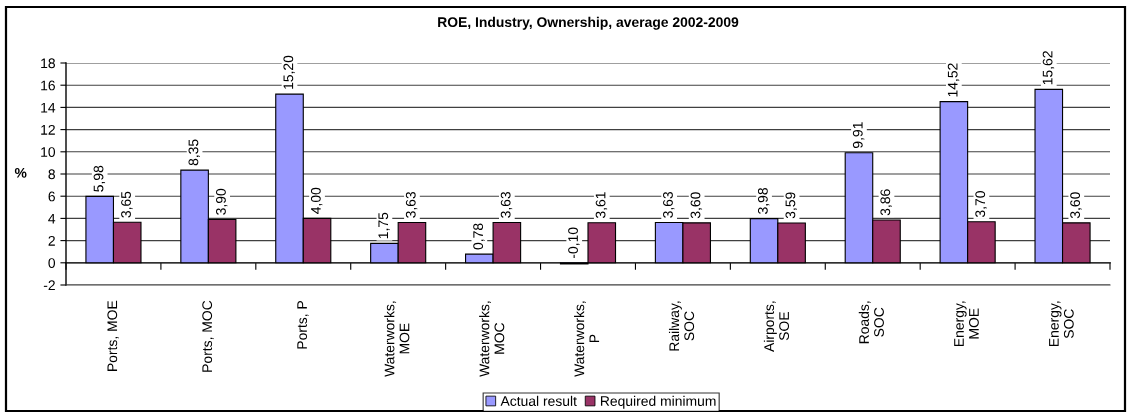 The image size is (1130, 414). What do you see at coordinates (48, 63) in the screenshot?
I see `y-tick-label: 18` at bounding box center [48, 63].